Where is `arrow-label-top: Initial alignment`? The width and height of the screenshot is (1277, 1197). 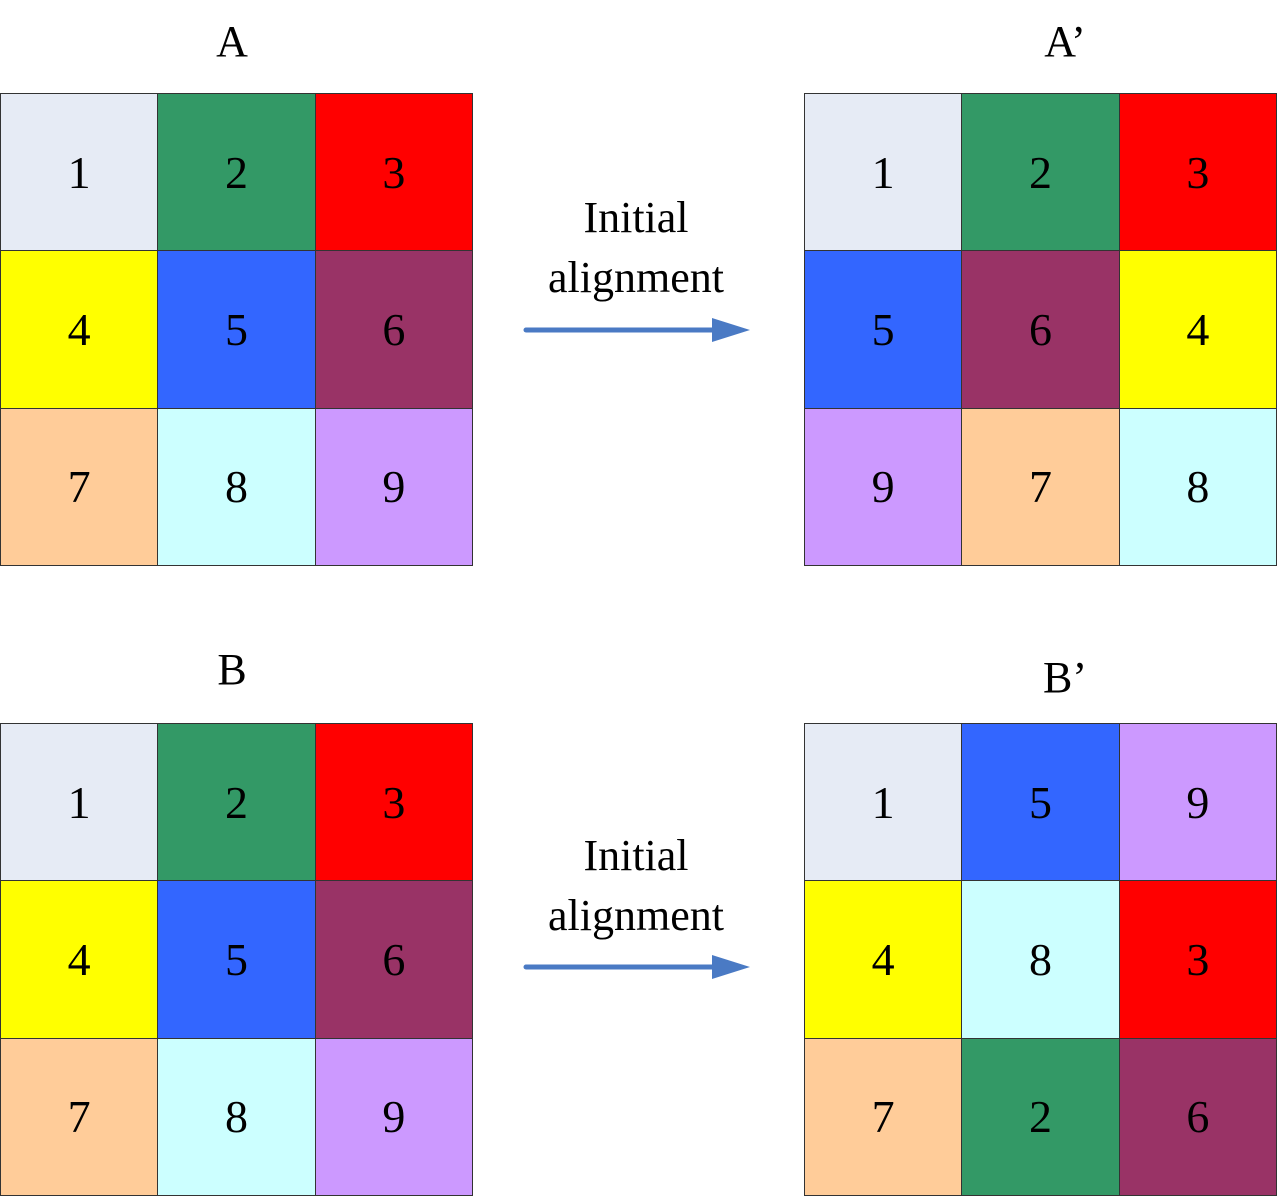 arrow-label-top: Initial alignment is located at coordinates (636, 248).